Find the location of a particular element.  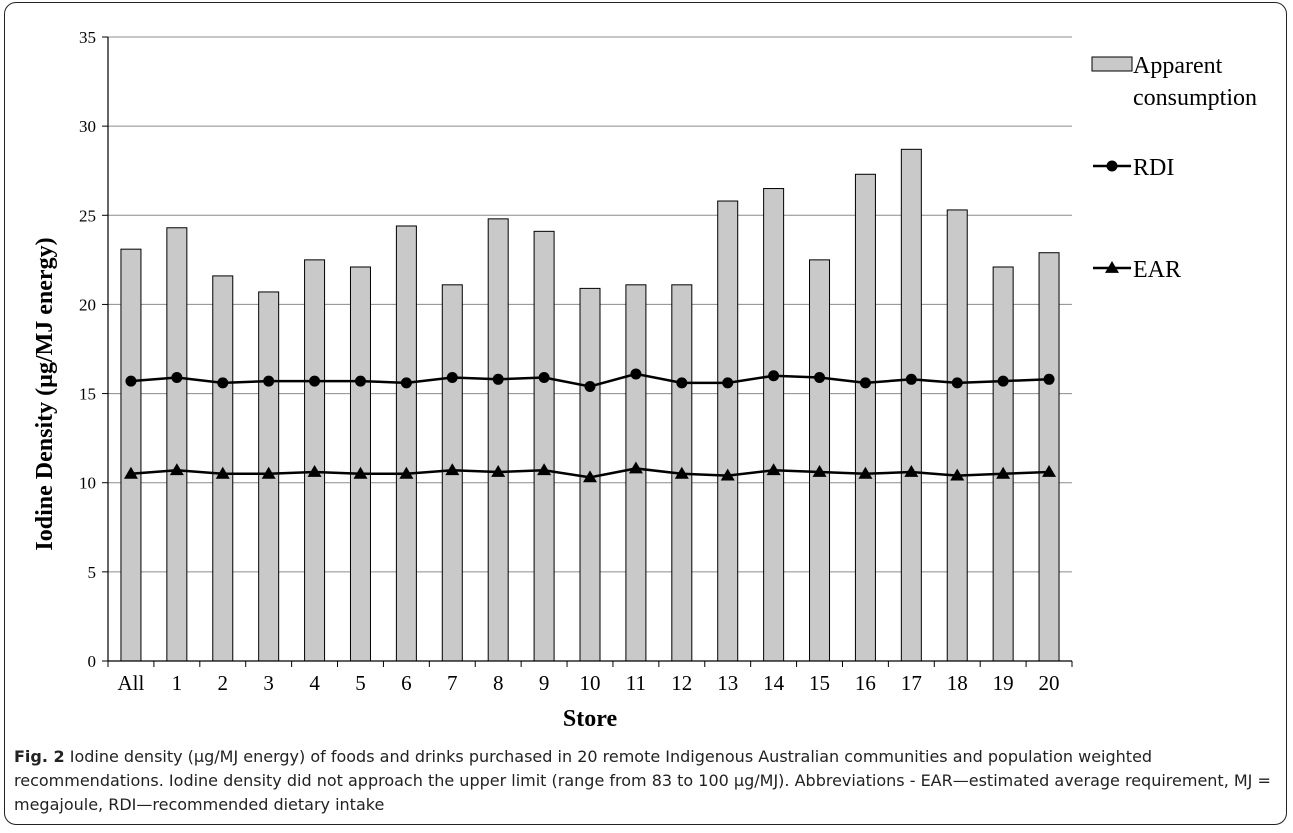

x-tick-label: 8 is located at coordinates (498, 683).